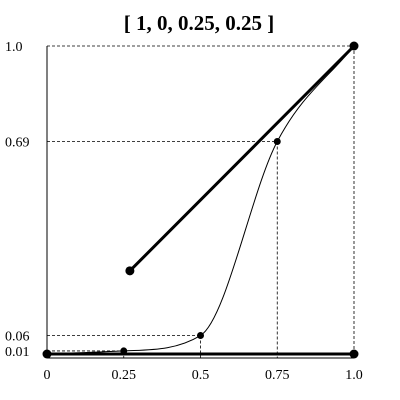 The width and height of the screenshot is (400, 400). I want to click on y-tick-label: 0.69, so click(17, 142).